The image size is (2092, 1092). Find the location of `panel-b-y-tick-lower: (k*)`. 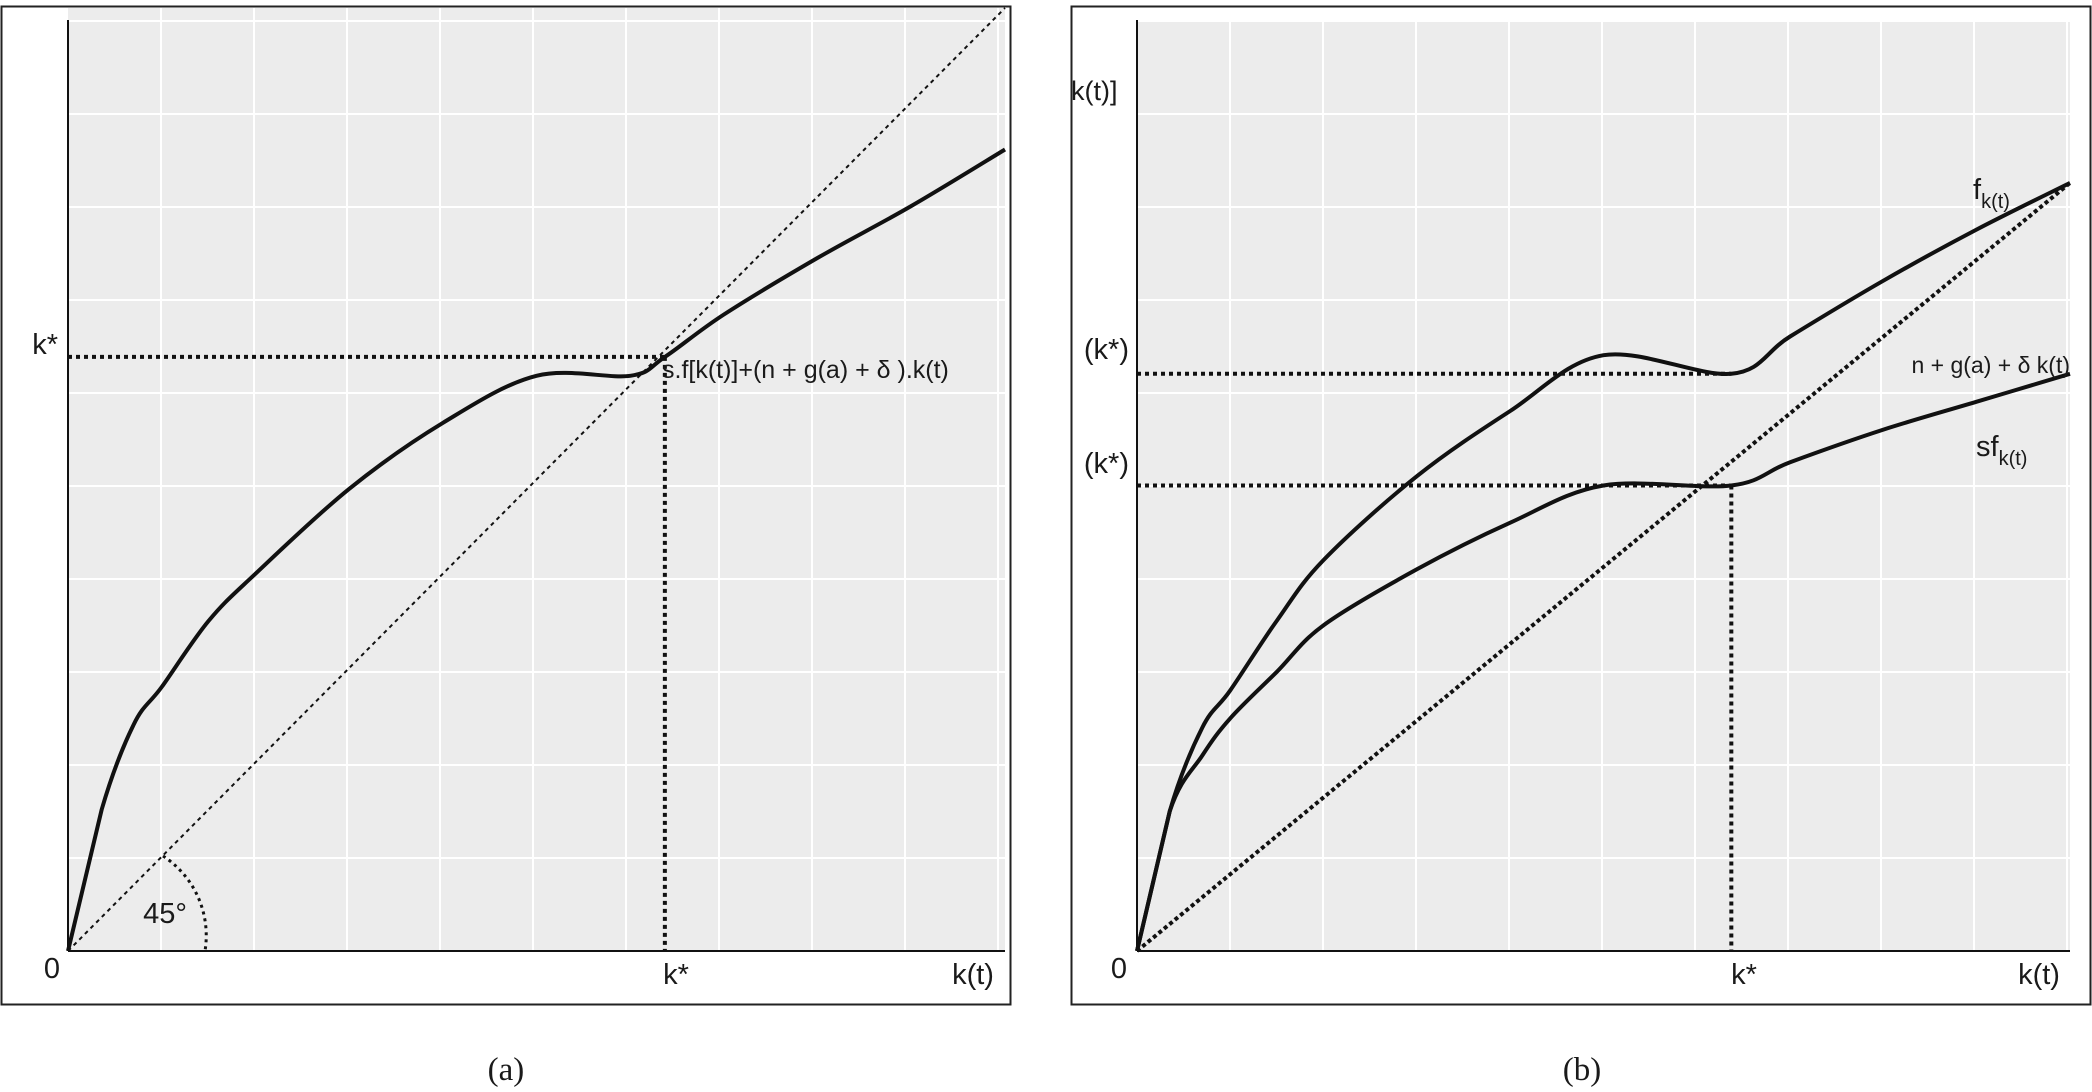

panel-b-y-tick-lower: (k*) is located at coordinates (1106, 464).